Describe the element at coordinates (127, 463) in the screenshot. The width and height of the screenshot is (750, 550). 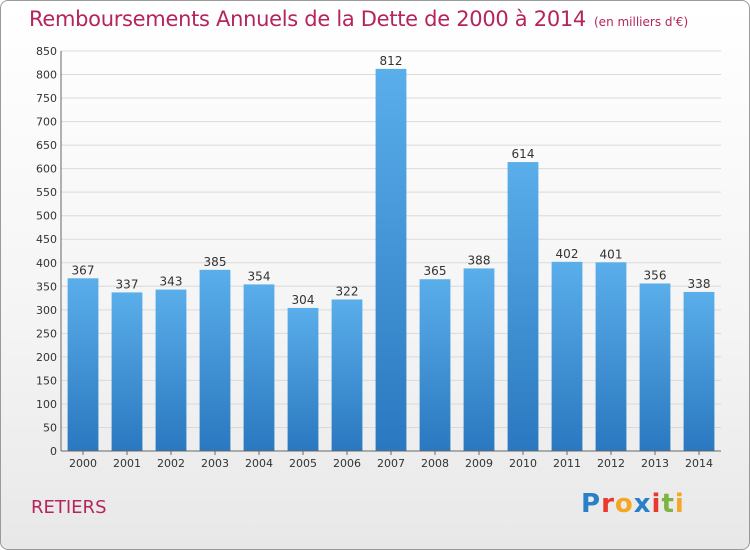
I see `x-tick-label-2001: 2001` at that location.